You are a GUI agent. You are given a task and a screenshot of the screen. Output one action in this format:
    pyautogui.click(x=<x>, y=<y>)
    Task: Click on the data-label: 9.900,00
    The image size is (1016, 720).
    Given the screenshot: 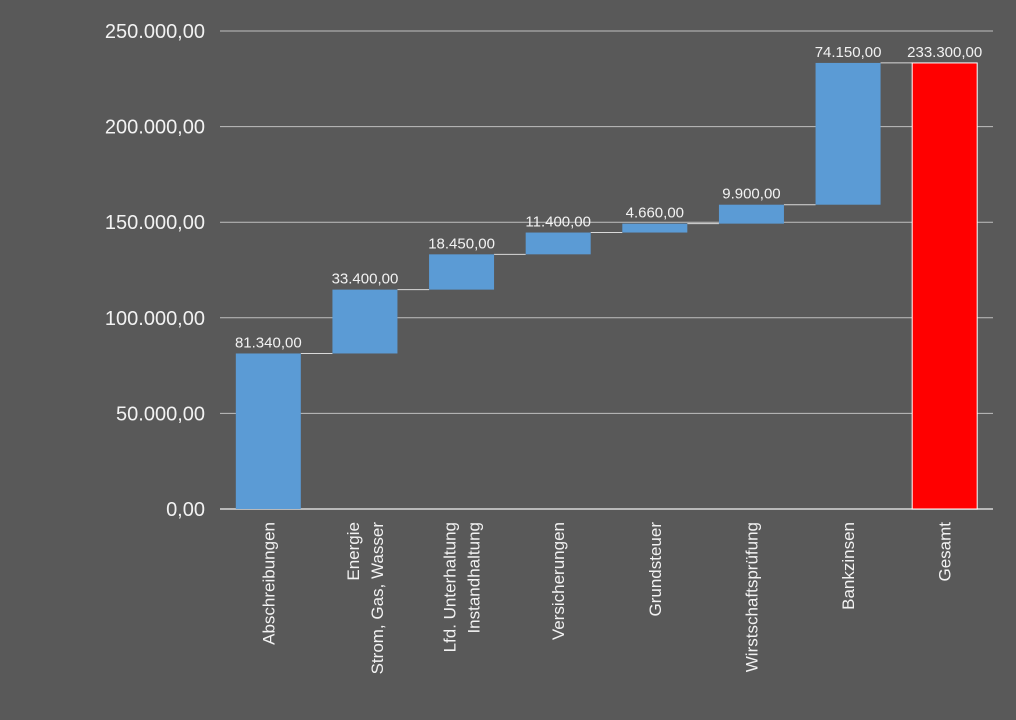 What is the action you would take?
    pyautogui.click(x=751, y=194)
    